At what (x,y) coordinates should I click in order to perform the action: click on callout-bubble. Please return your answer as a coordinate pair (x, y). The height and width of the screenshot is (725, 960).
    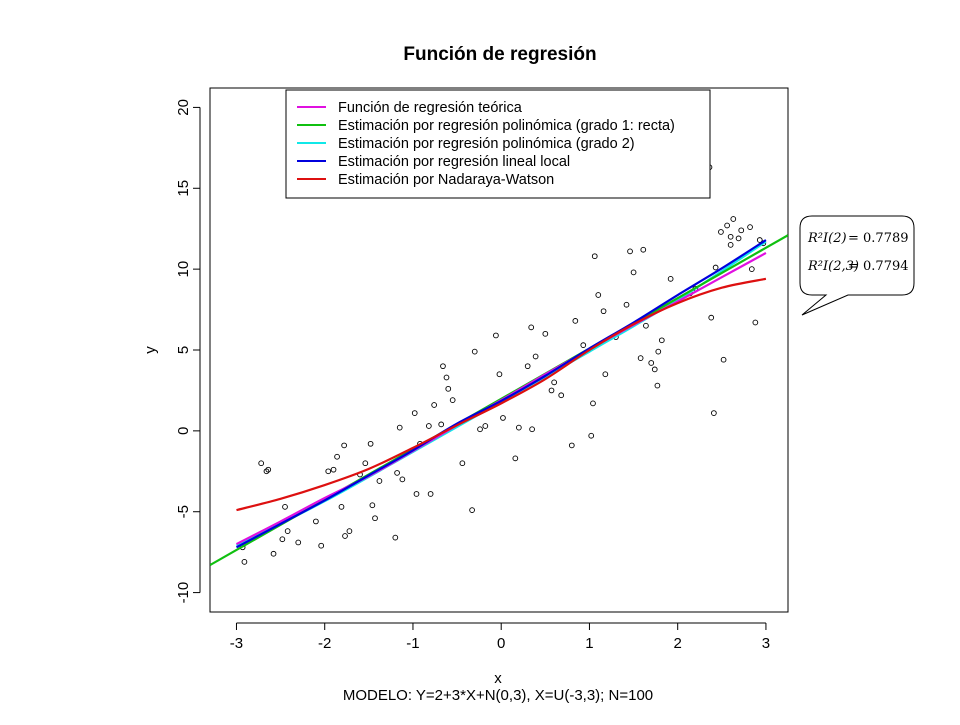
    Looking at the image, I should click on (857, 265).